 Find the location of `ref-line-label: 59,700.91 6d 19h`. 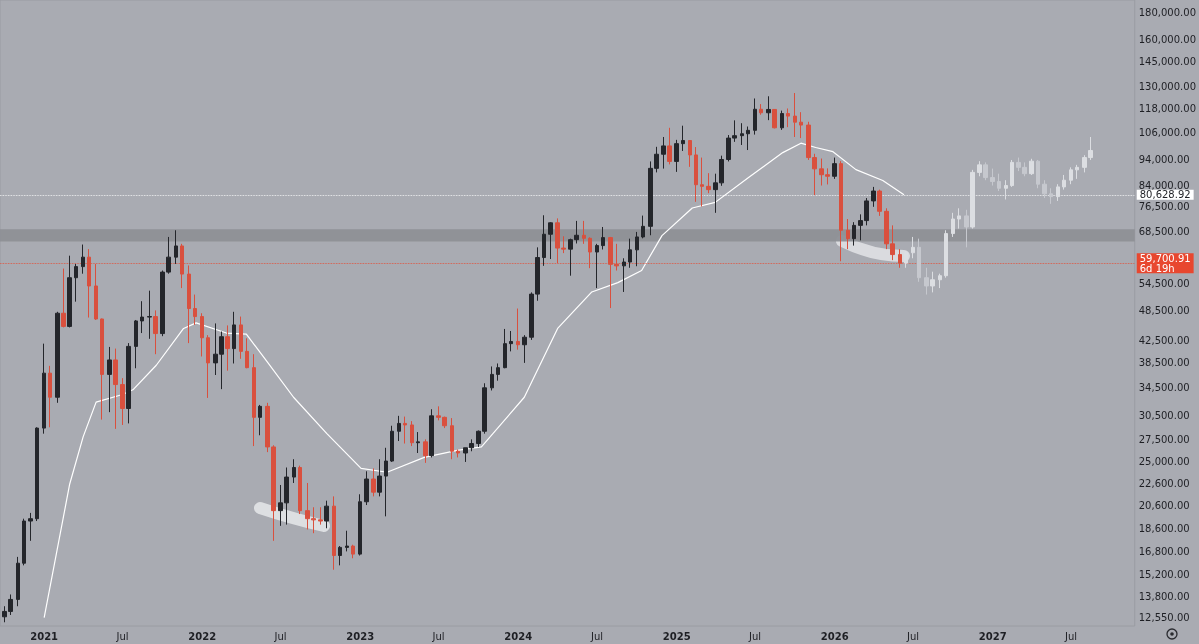

ref-line-label: 59,700.91 6d 19h is located at coordinates (1165, 263).